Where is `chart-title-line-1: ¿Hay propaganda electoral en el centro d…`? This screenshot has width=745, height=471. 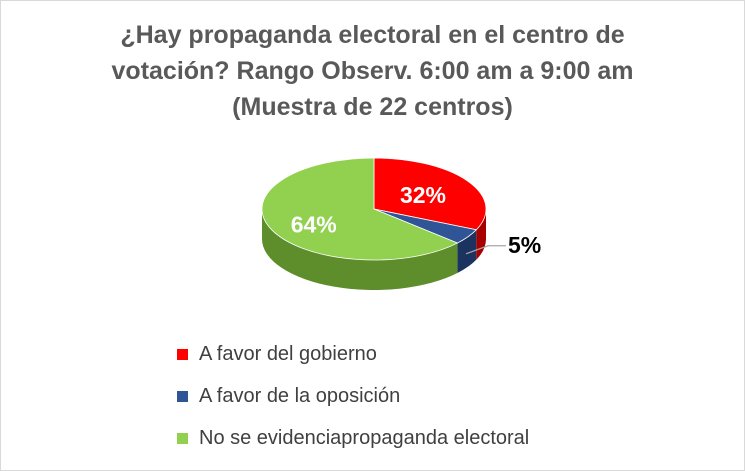 chart-title-line-1: ¿Hay propaganda electoral en el centro d… is located at coordinates (372, 35).